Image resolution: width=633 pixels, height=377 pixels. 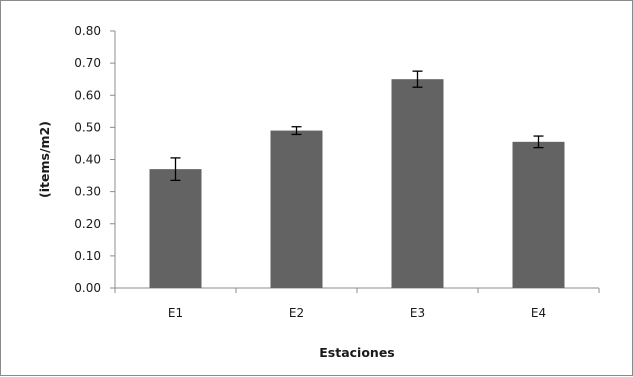 What do you see at coordinates (87, 256) in the screenshot?
I see `y-tick-label: 0.10` at bounding box center [87, 256].